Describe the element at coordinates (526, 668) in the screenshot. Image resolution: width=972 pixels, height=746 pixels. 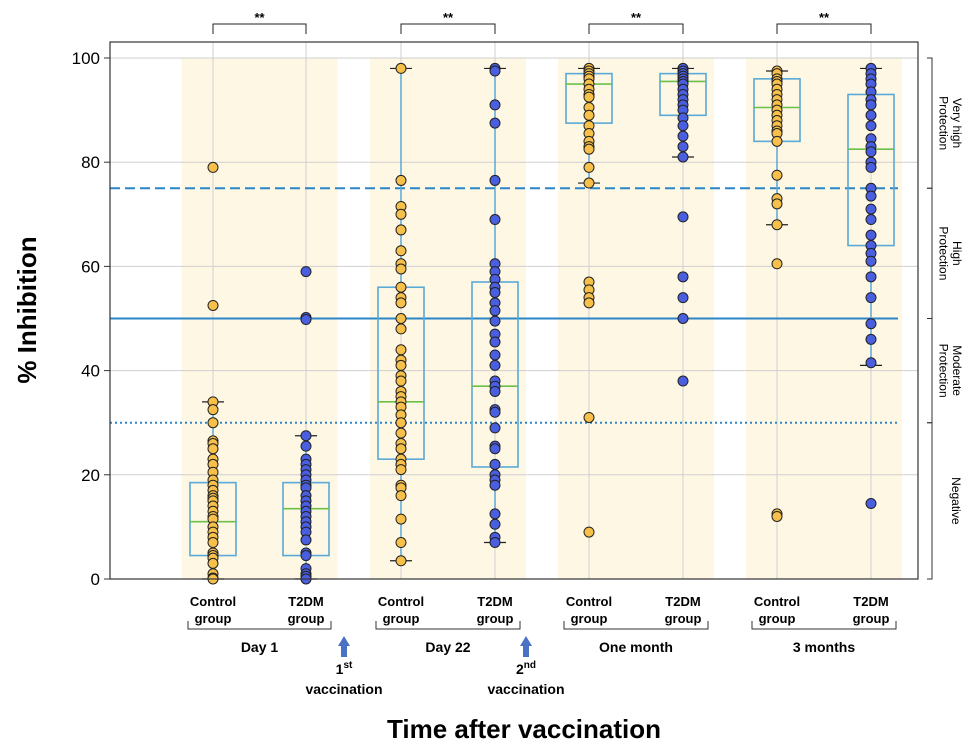
I see `vaccination-ordinal: 2nd` at that location.